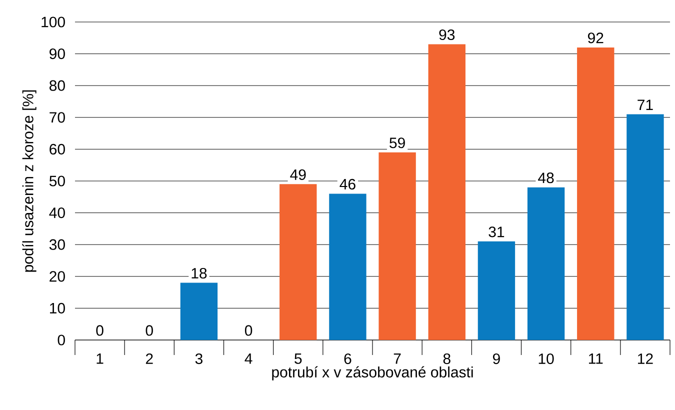 The height and width of the screenshot is (410, 675). What do you see at coordinates (57, 276) in the screenshot?
I see `y-tick-label: 20` at bounding box center [57, 276].